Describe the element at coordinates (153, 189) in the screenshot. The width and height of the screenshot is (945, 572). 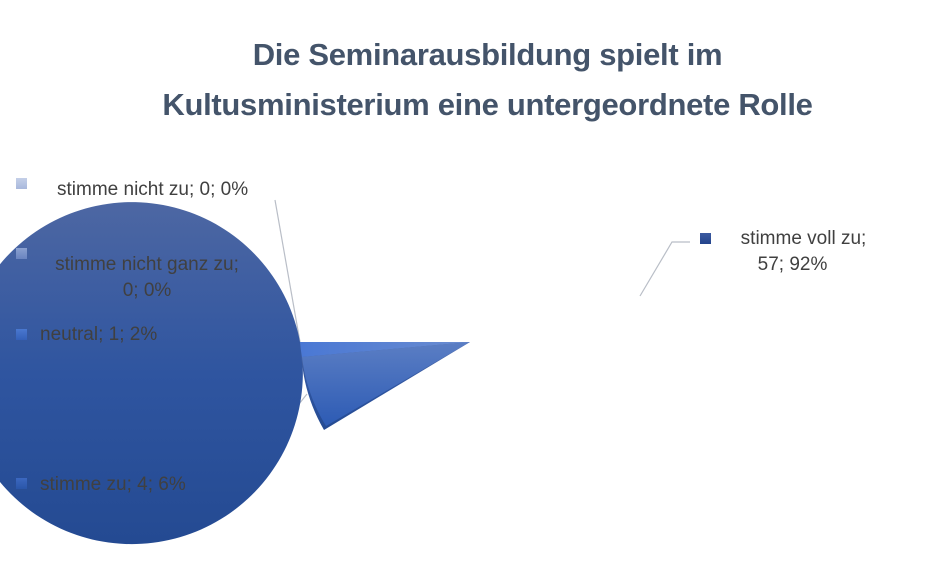
I see `data-label-stimme-nicht-zu: stimme nicht zu; 0; 0%` at that location.